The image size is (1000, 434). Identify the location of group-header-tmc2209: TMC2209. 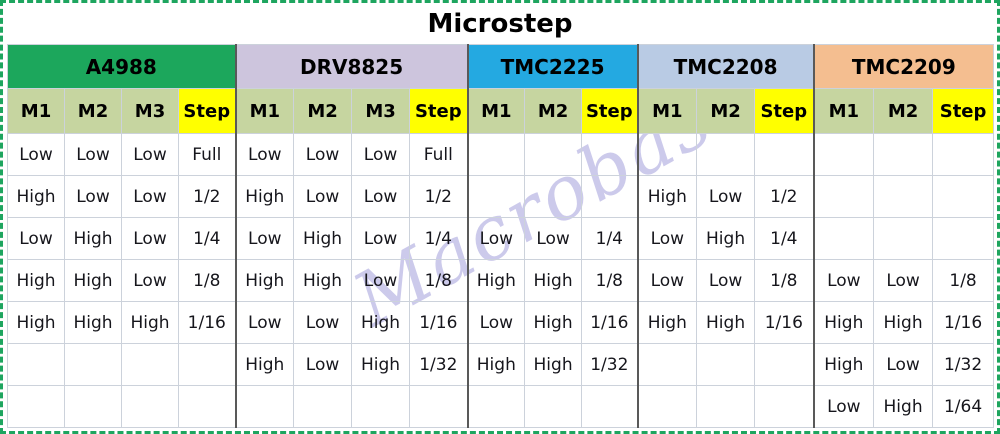
(903, 66).